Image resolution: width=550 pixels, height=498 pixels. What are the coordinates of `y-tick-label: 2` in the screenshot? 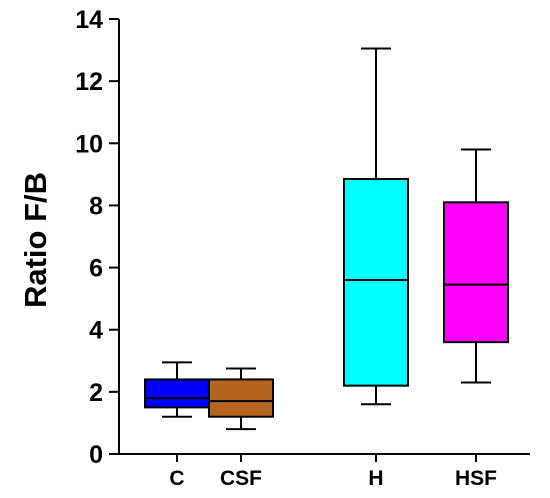 It's located at (96, 393).